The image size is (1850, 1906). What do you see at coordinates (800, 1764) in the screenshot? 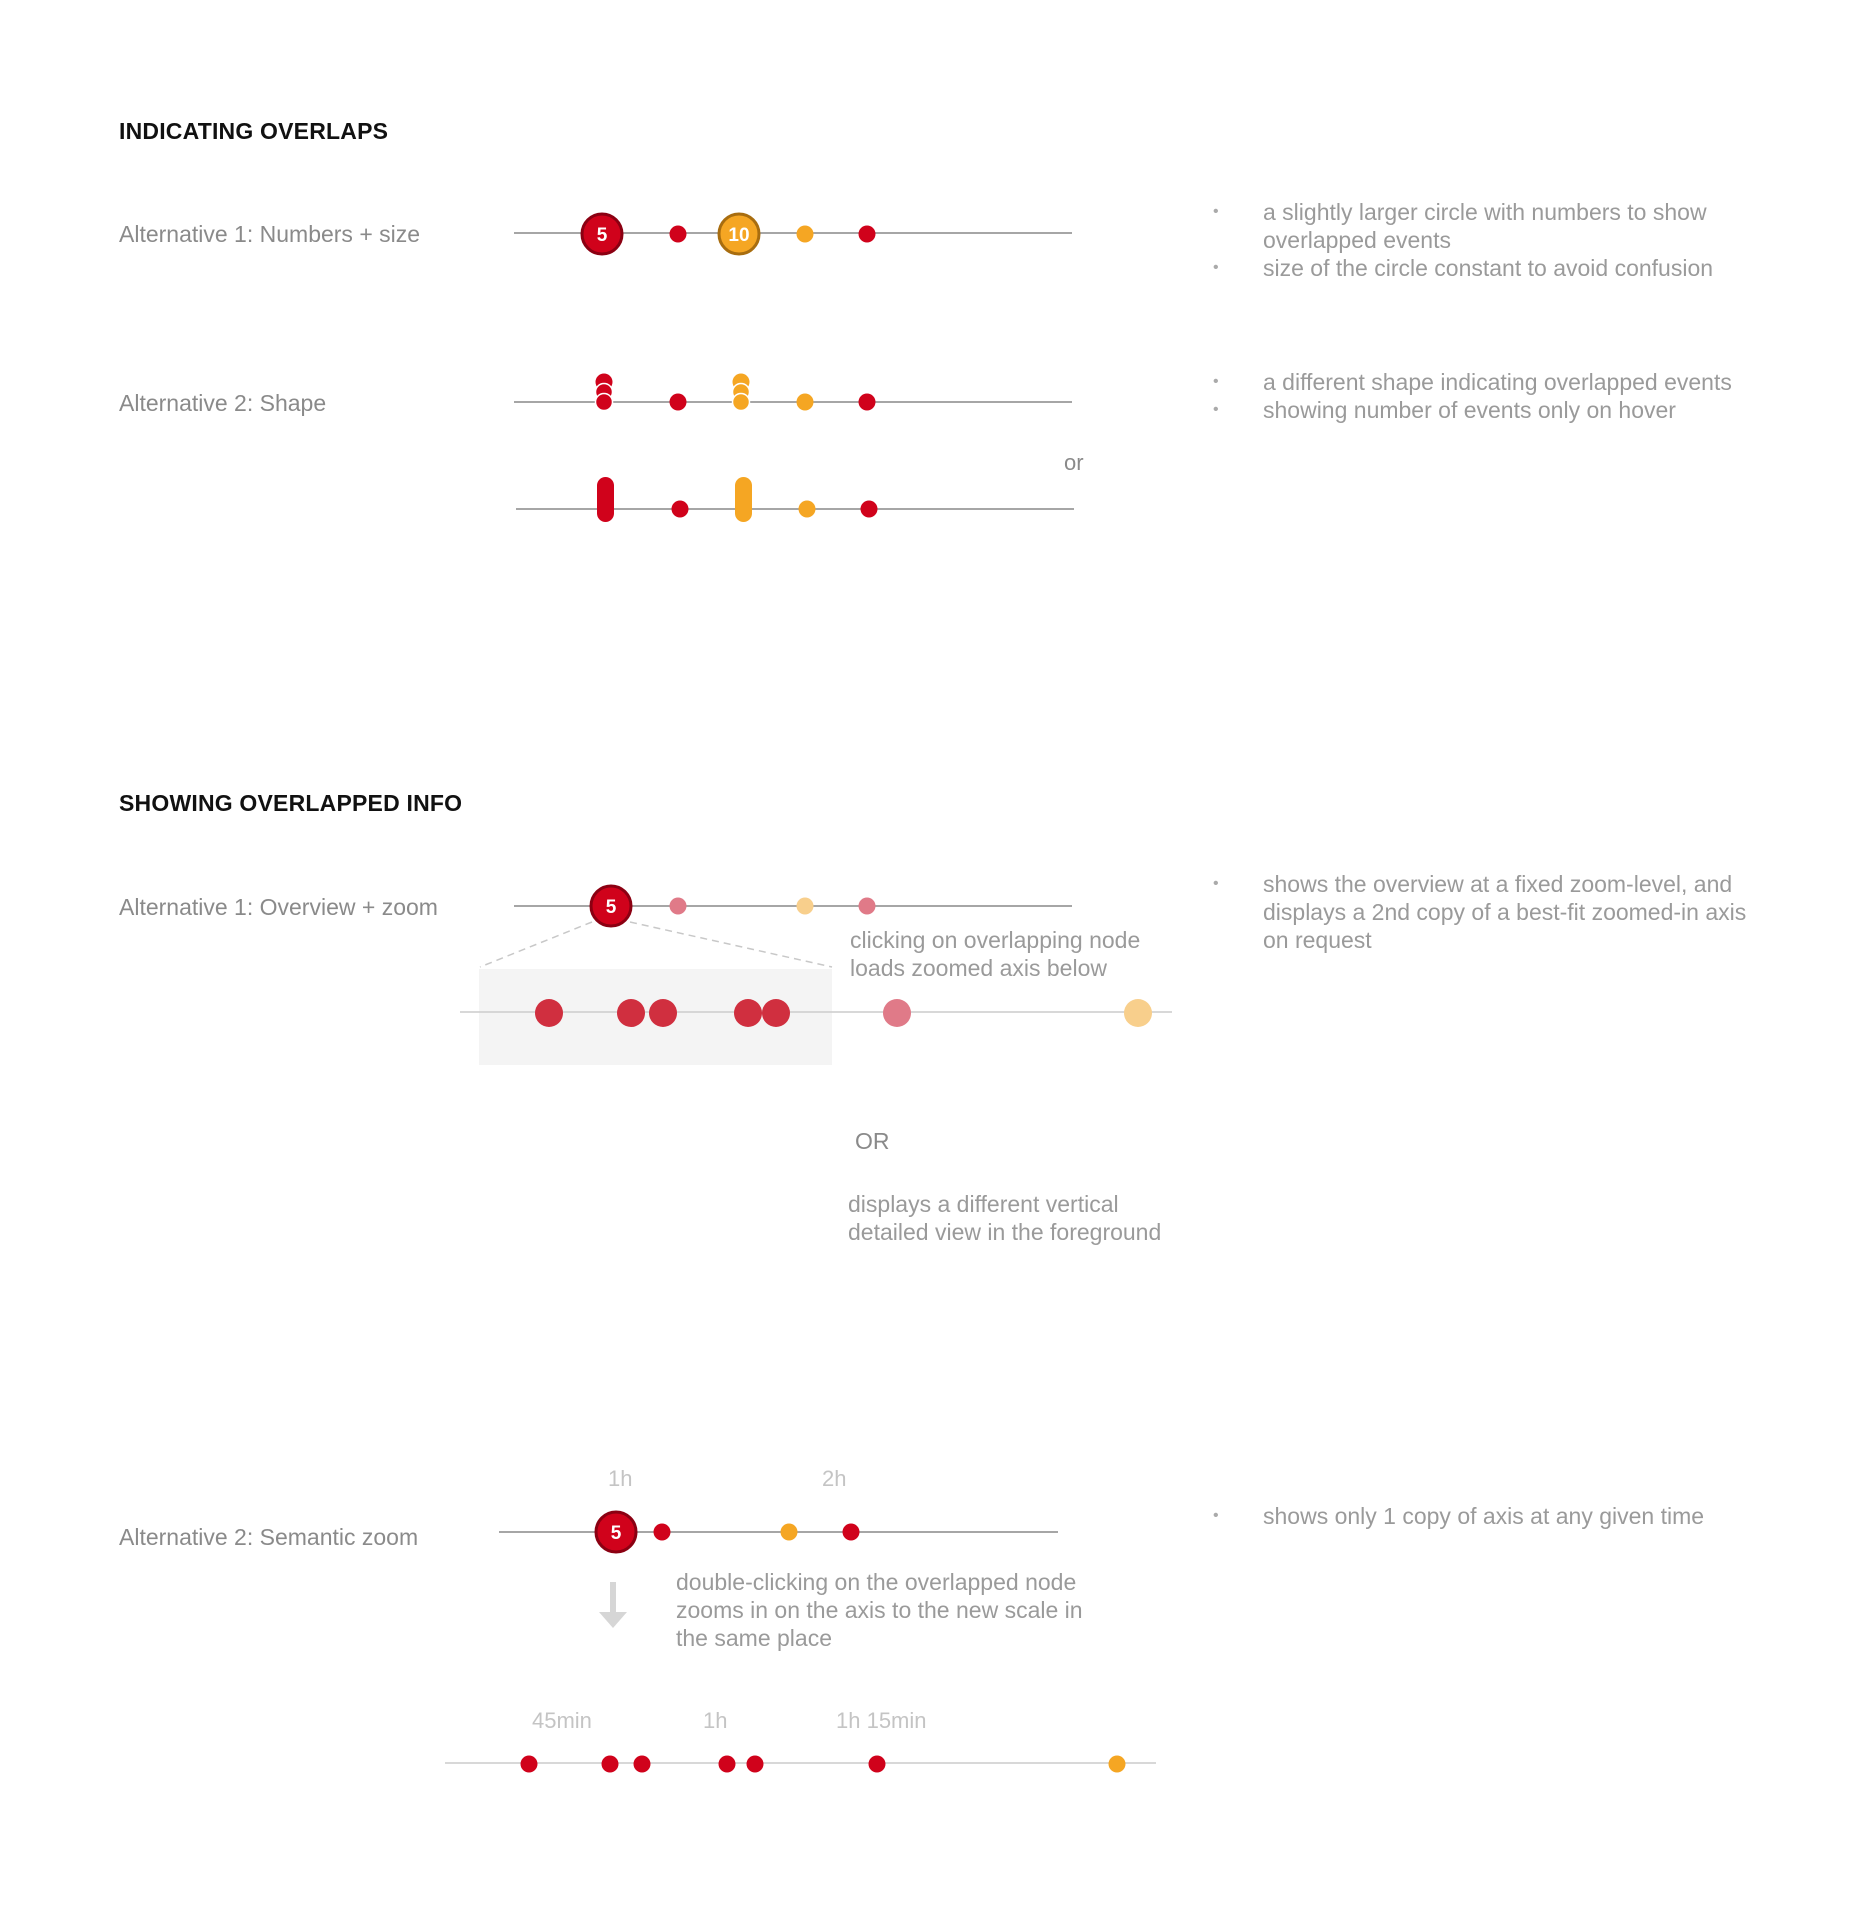
I see `timeline-semantic-zoomed` at bounding box center [800, 1764].